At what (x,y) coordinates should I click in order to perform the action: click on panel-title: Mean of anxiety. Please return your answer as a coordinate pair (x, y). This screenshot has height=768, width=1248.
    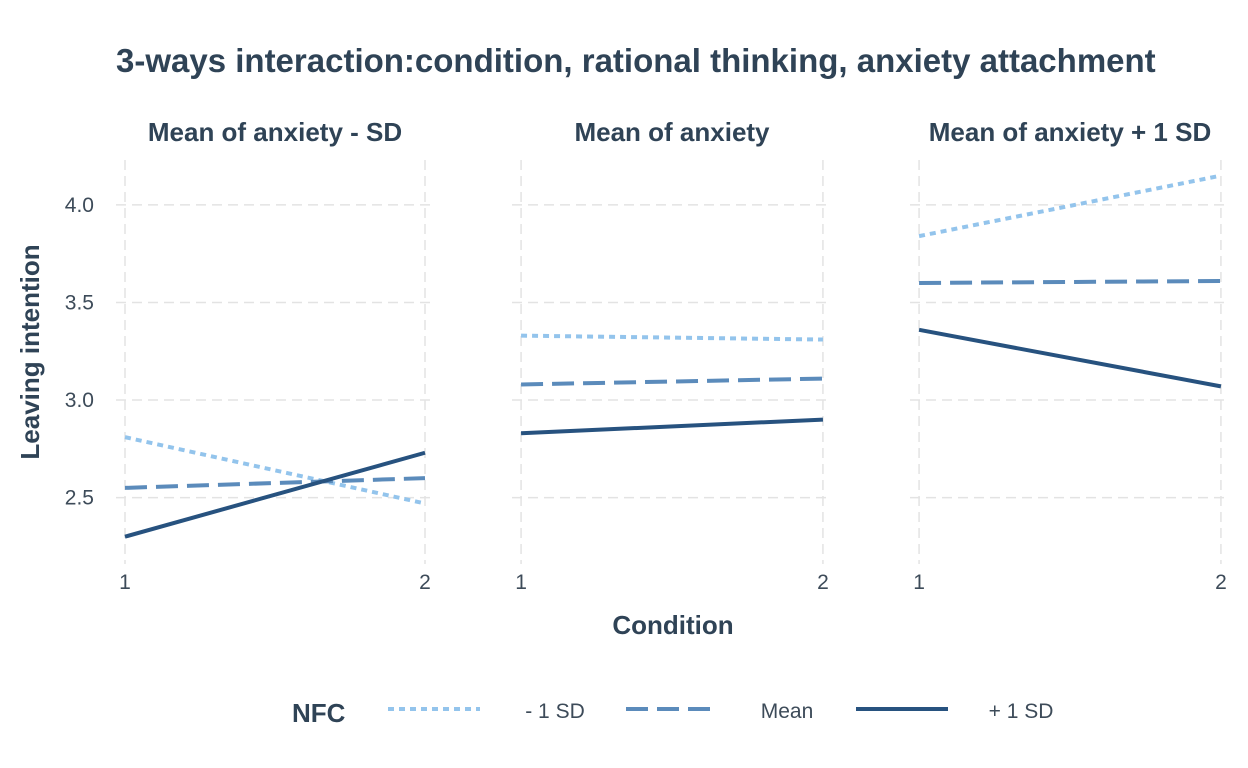
    Looking at the image, I should click on (672, 132).